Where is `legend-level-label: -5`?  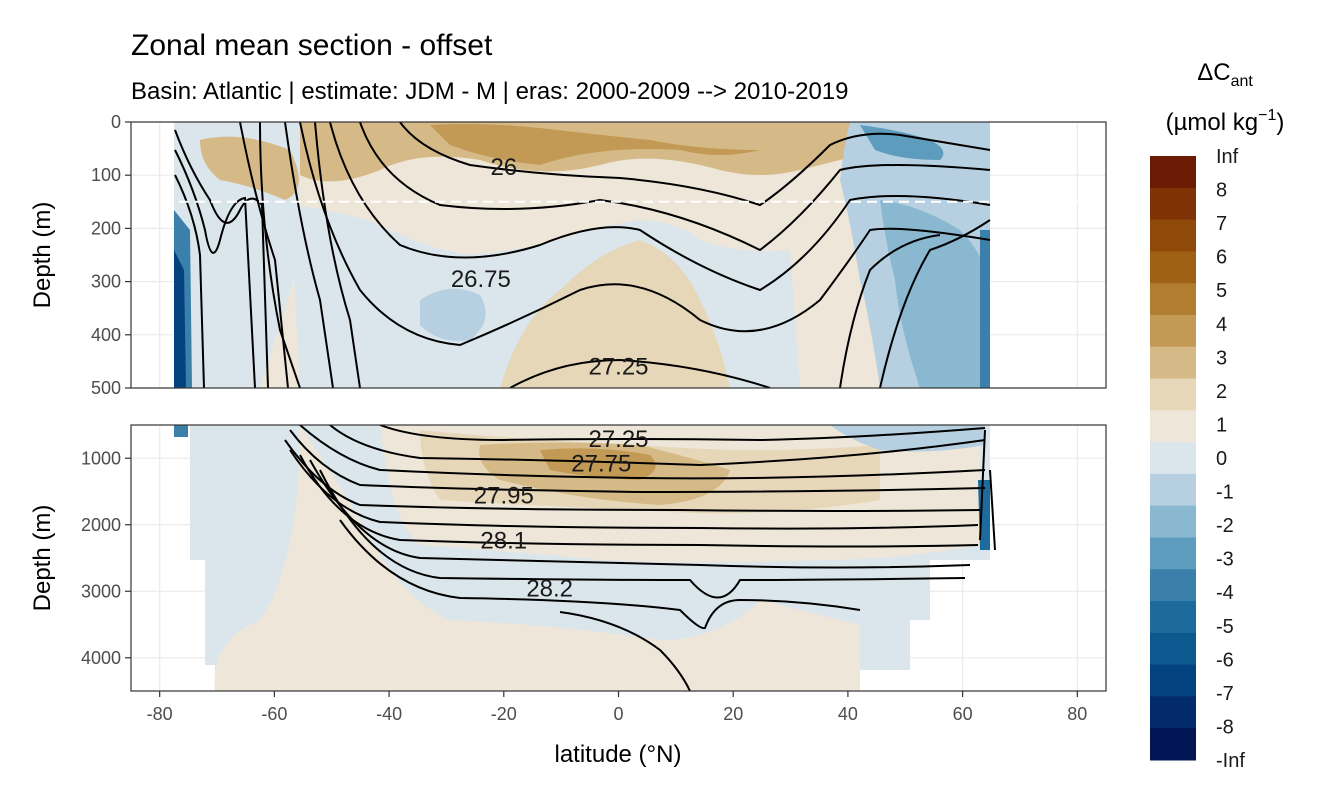
legend-level-label: -5 is located at coordinates (1225, 627).